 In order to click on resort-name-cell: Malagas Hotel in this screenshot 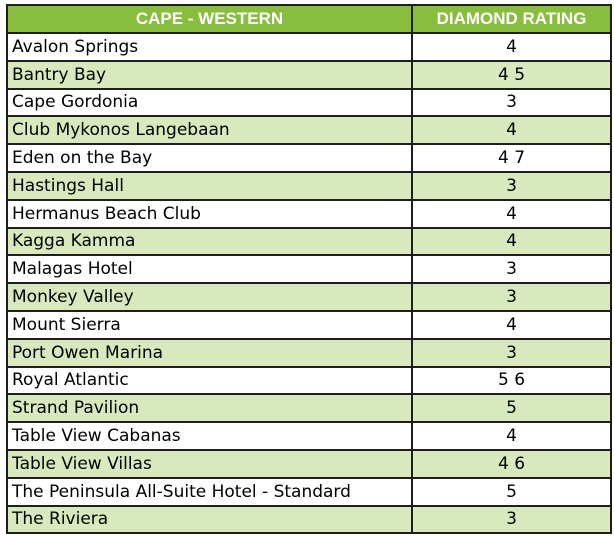, I will do `click(209, 269)`.